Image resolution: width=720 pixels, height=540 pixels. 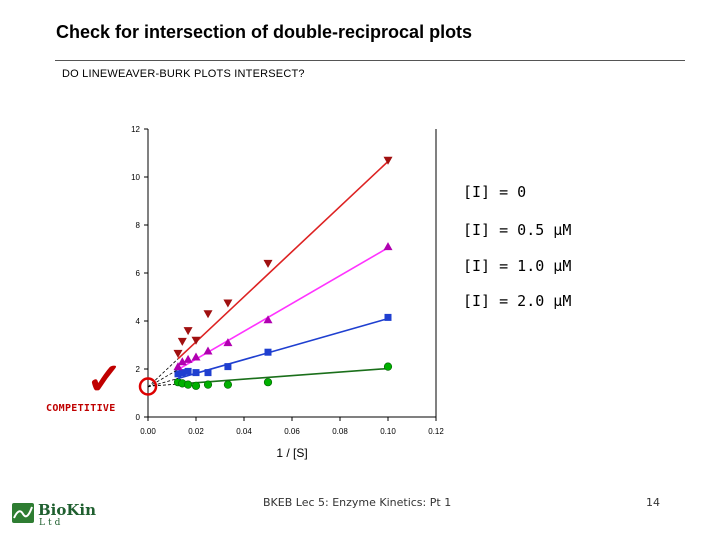 I want to click on y-tick-label: 10, so click(x=135, y=177).